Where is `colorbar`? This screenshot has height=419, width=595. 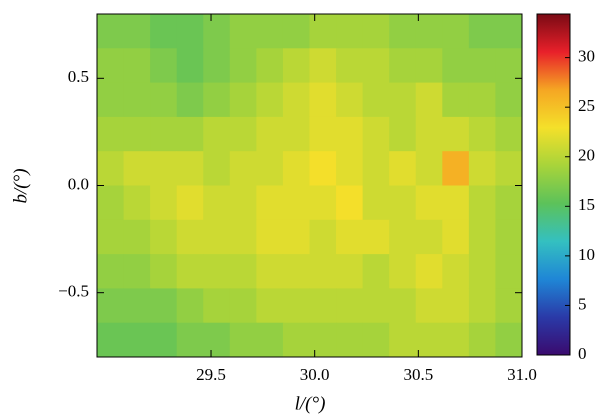 colorbar is located at coordinates (553, 184).